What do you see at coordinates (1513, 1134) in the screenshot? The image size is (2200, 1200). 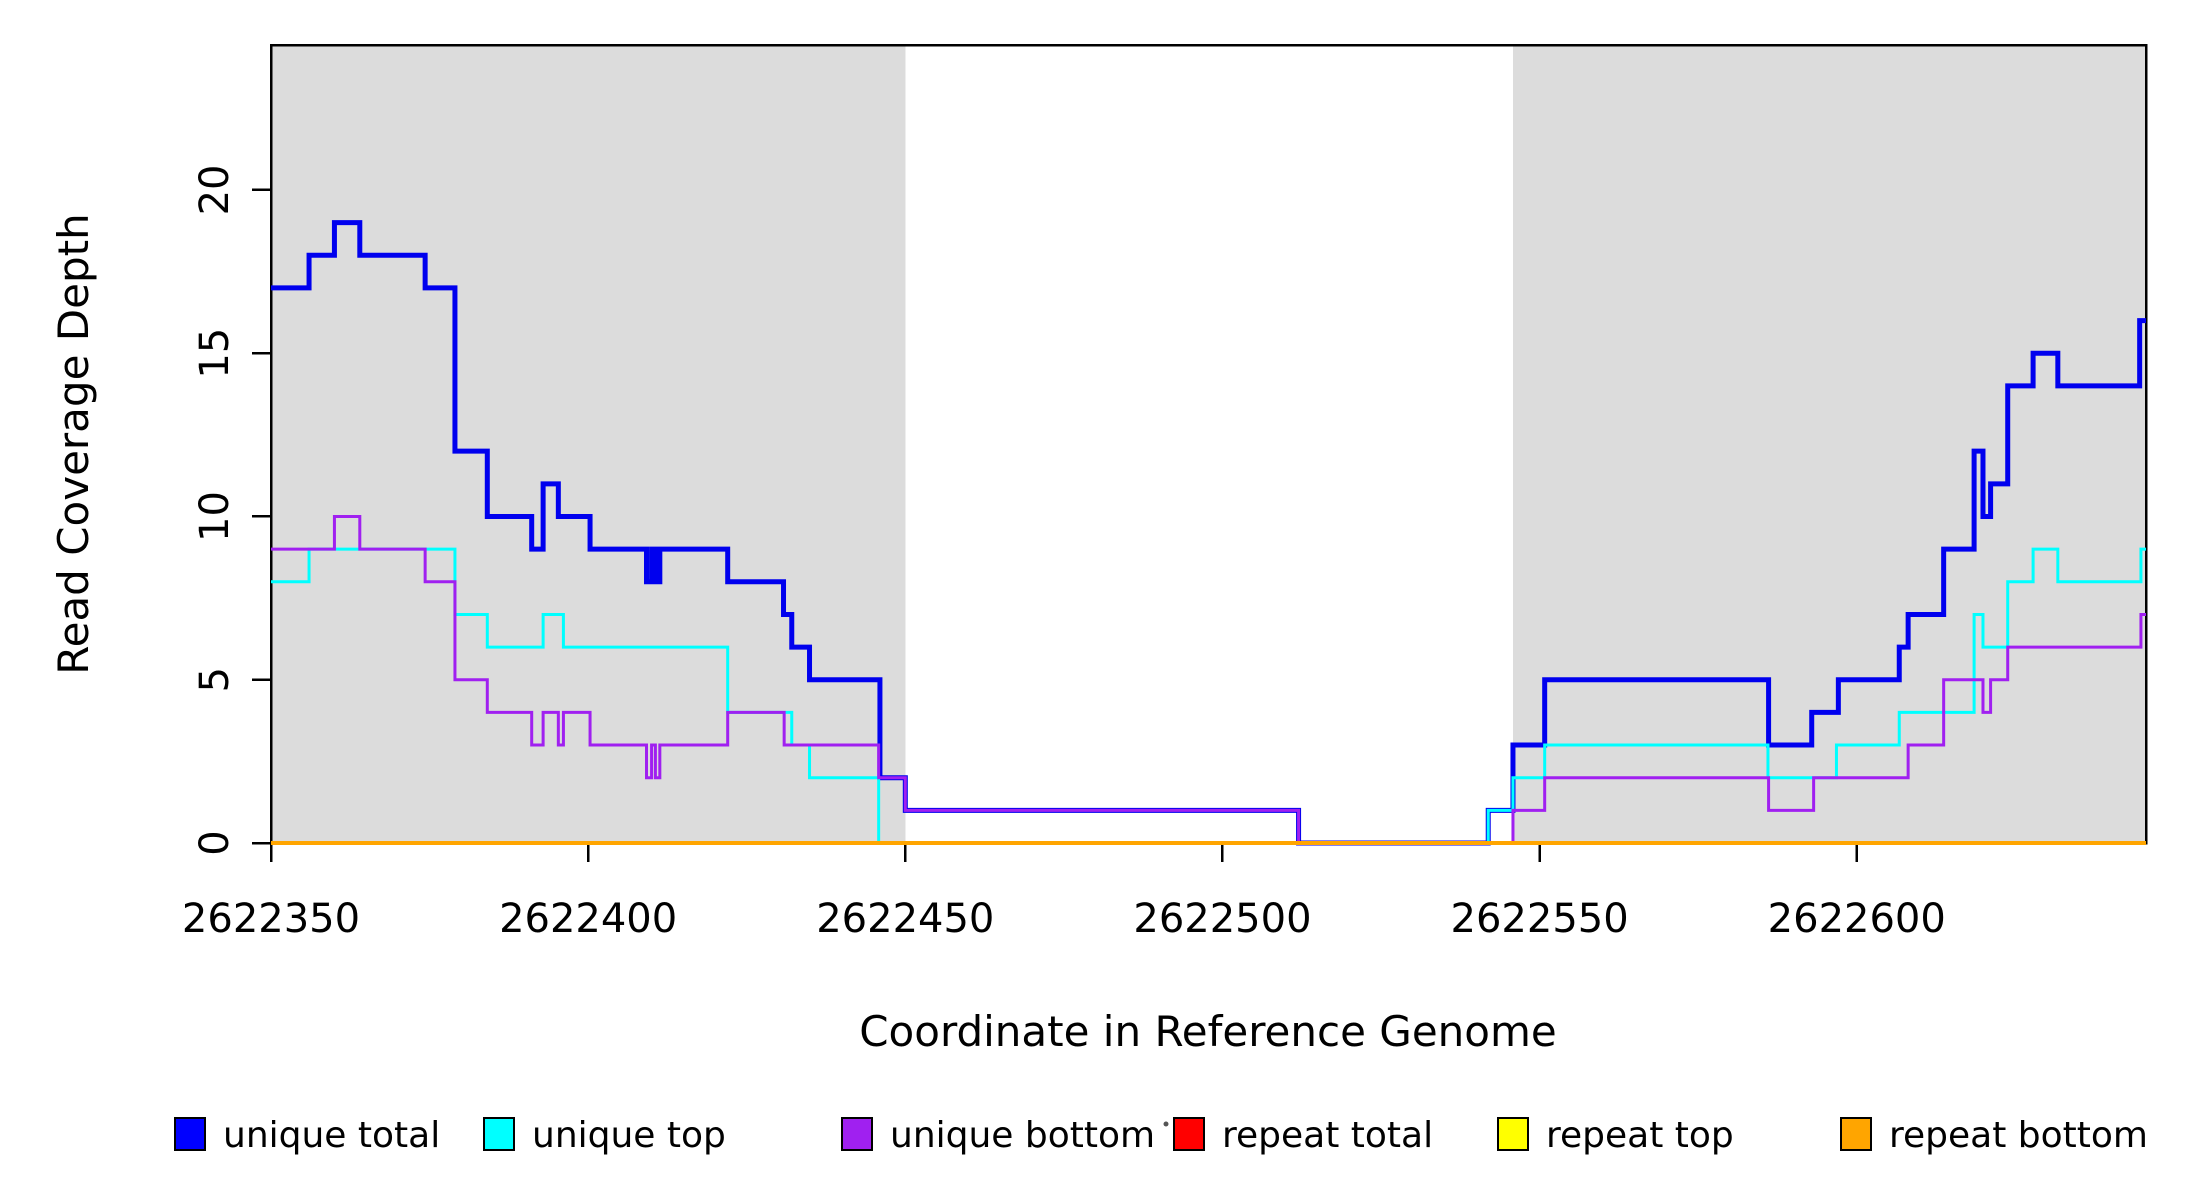 I see `legend-swatch-repeat-top` at bounding box center [1513, 1134].